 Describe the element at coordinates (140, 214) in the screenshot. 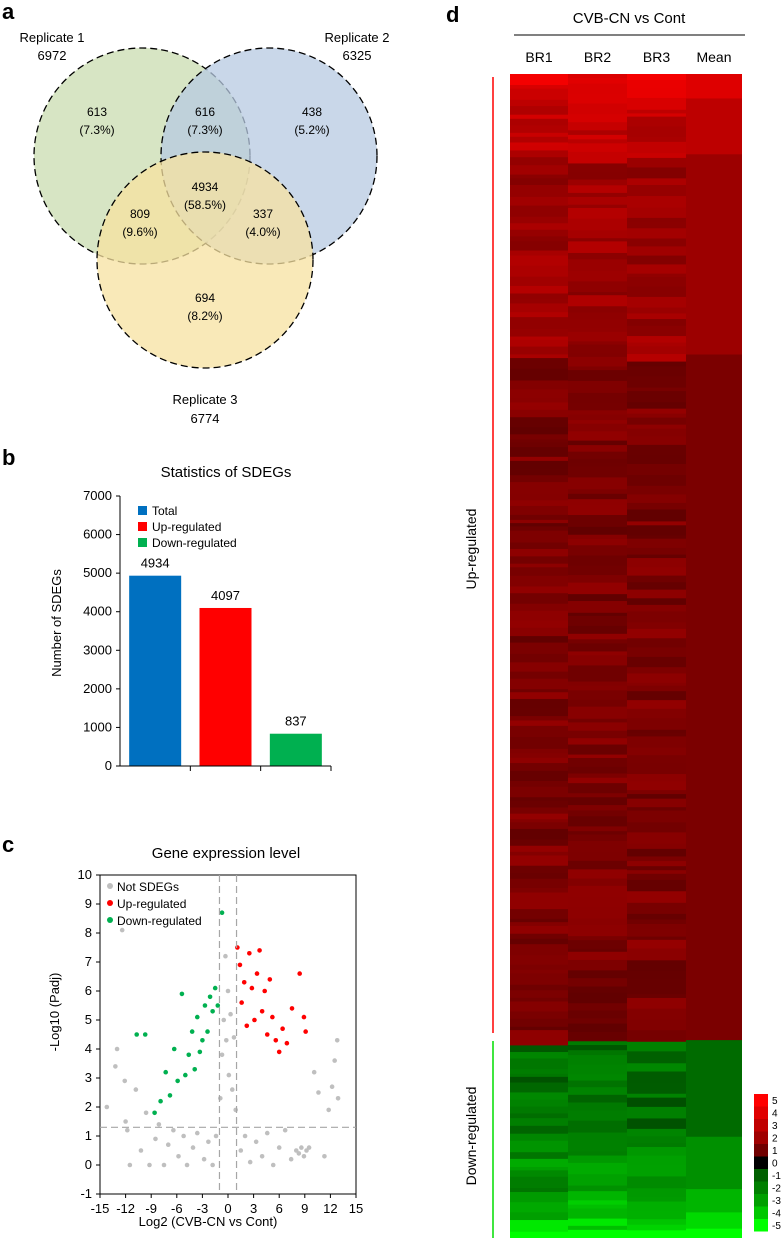

I see `venn-region-value: 809` at that location.